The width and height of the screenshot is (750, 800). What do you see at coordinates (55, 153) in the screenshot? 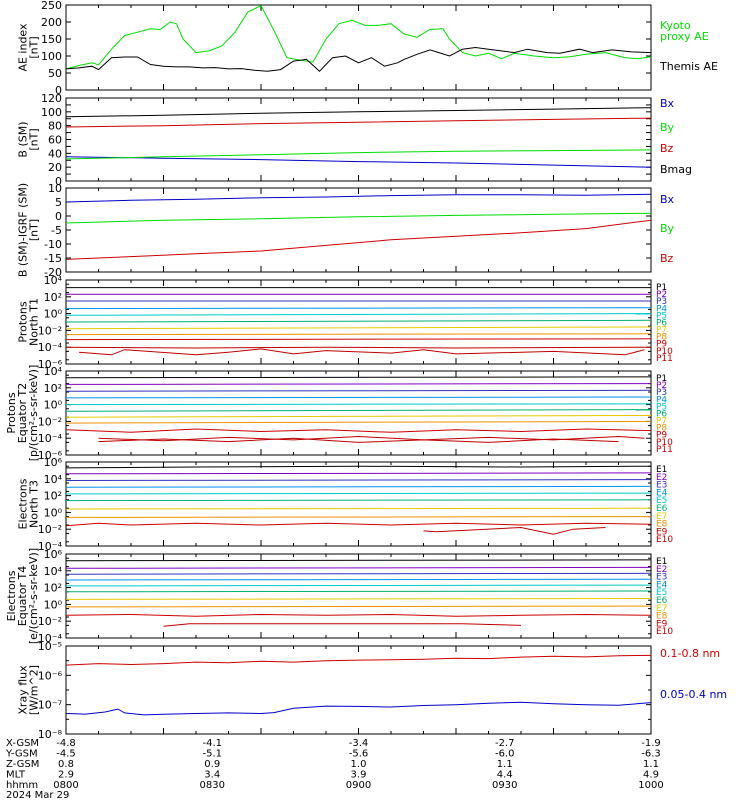
I see `y-tick-label: 40` at bounding box center [55, 153].